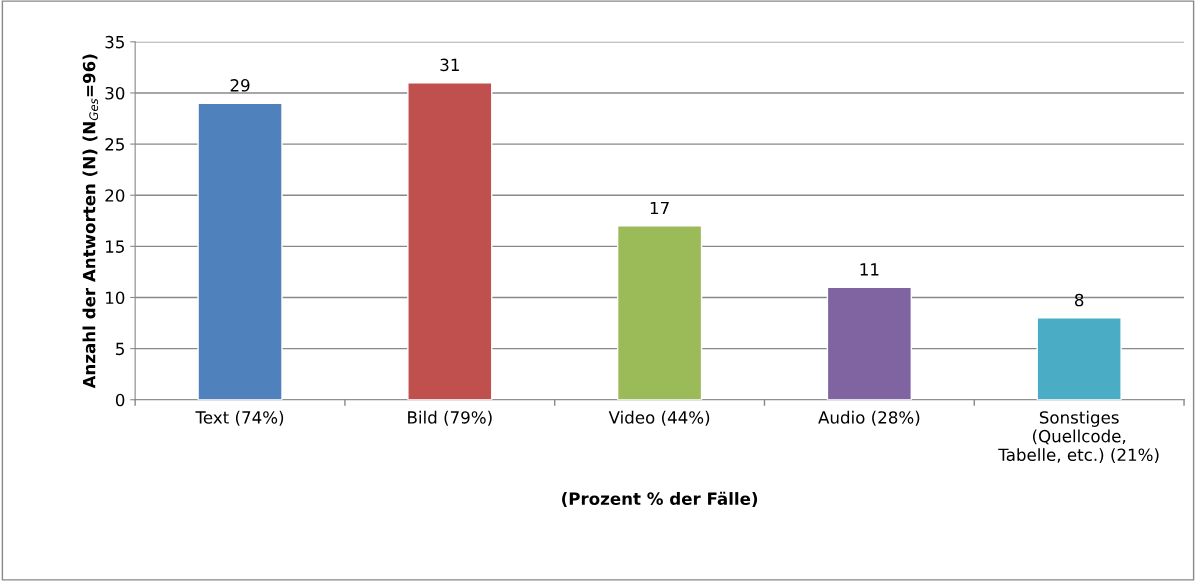 This screenshot has width=1196, height=581. What do you see at coordinates (115, 195) in the screenshot?
I see `y-tick-label: 20` at bounding box center [115, 195].